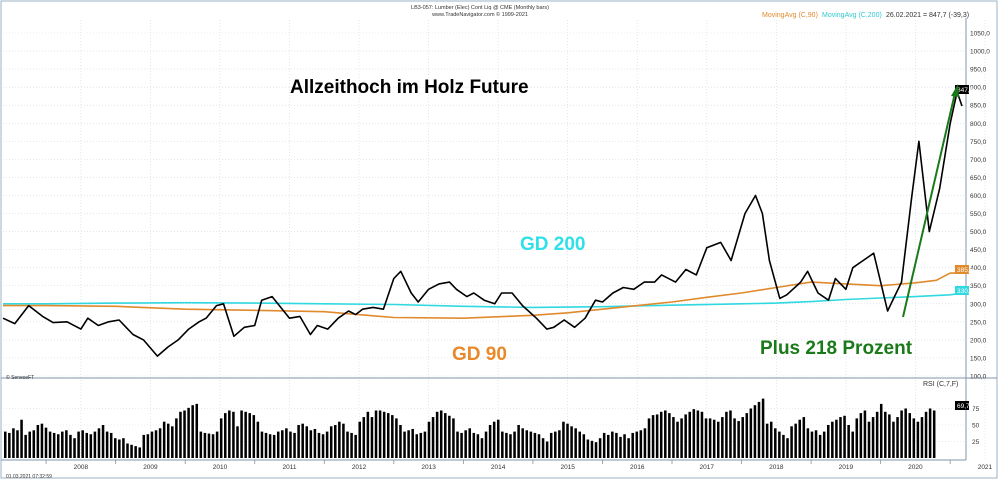 The image size is (1000, 480). What do you see at coordinates (846, 467) in the screenshot?
I see `x-tick-label: 2019` at bounding box center [846, 467].